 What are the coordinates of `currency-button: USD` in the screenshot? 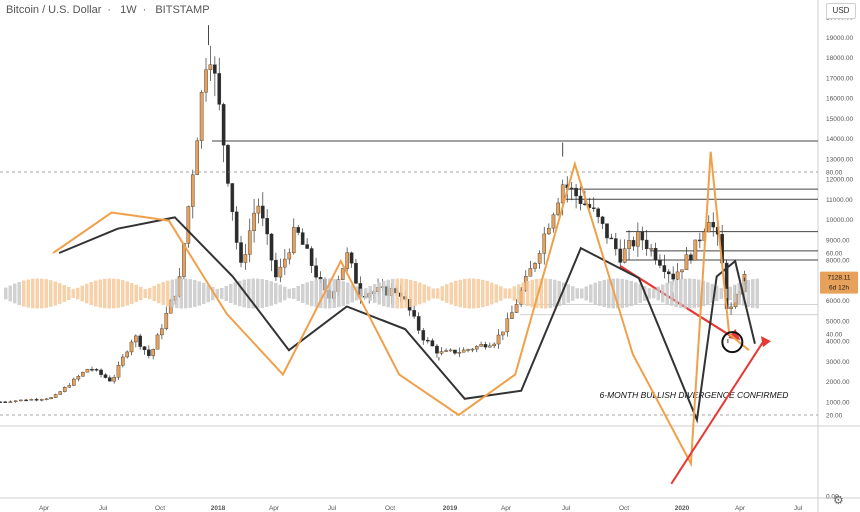 It's located at (841, 11).